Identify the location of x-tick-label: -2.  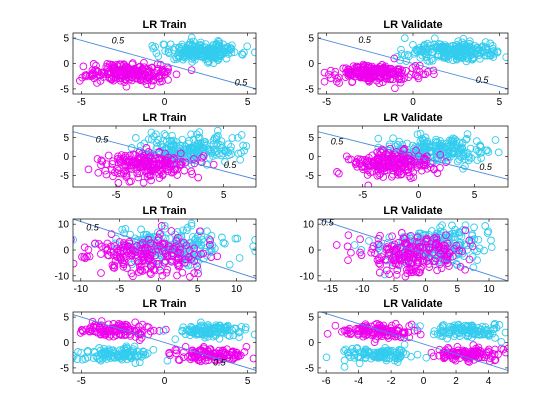
(391, 381).